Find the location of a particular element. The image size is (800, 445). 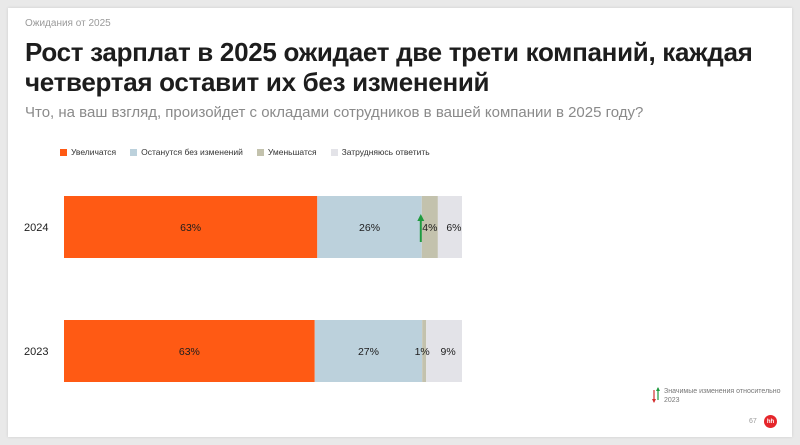

data-label-2024-no-change: 26% is located at coordinates (369, 228).